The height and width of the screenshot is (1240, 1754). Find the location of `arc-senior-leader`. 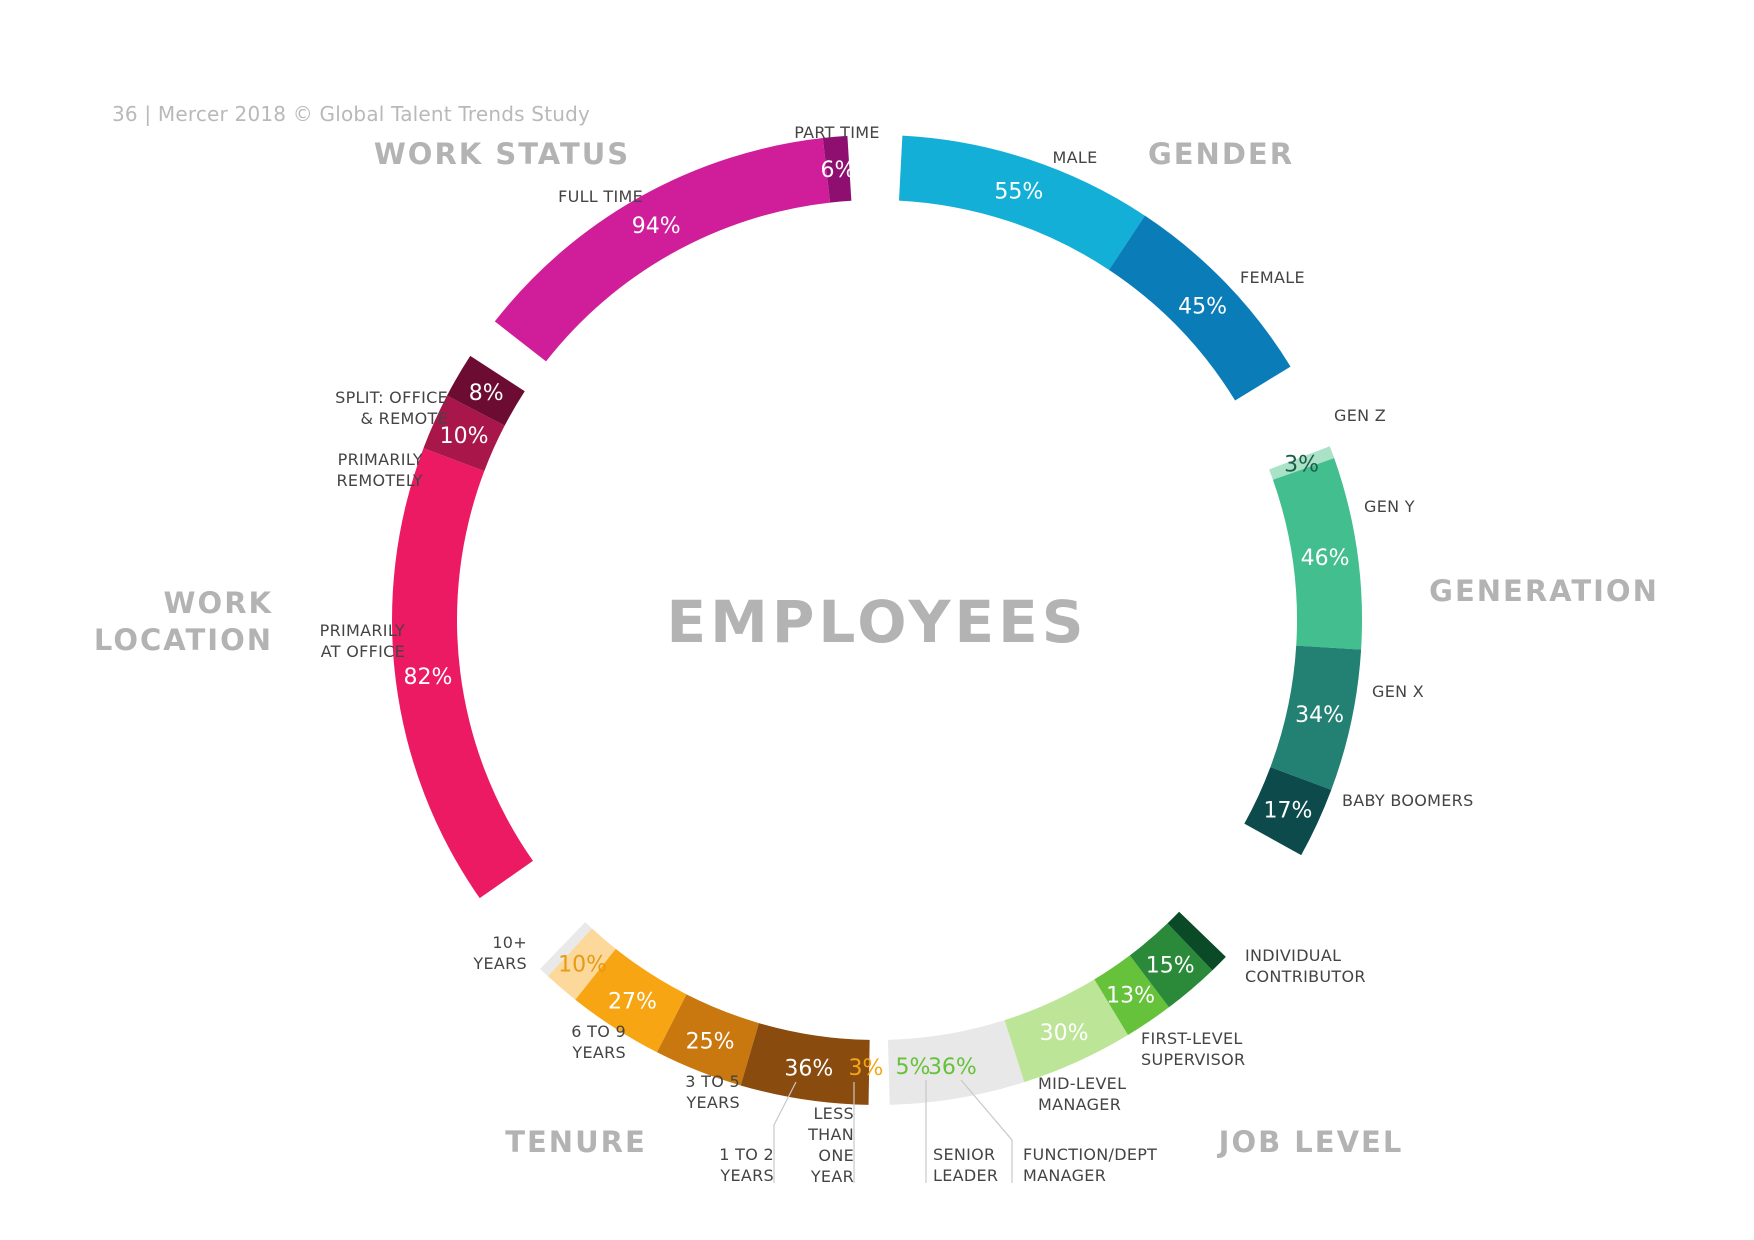

arc-senior-leader is located at coordinates (1196, 941).